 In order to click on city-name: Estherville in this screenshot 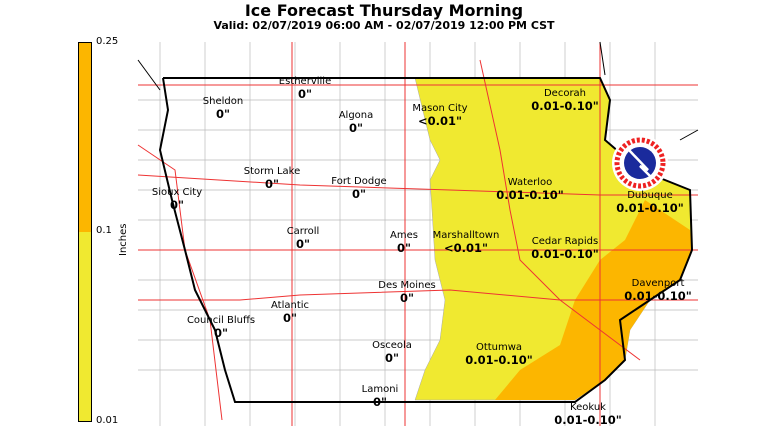, I will do `click(305, 81)`.